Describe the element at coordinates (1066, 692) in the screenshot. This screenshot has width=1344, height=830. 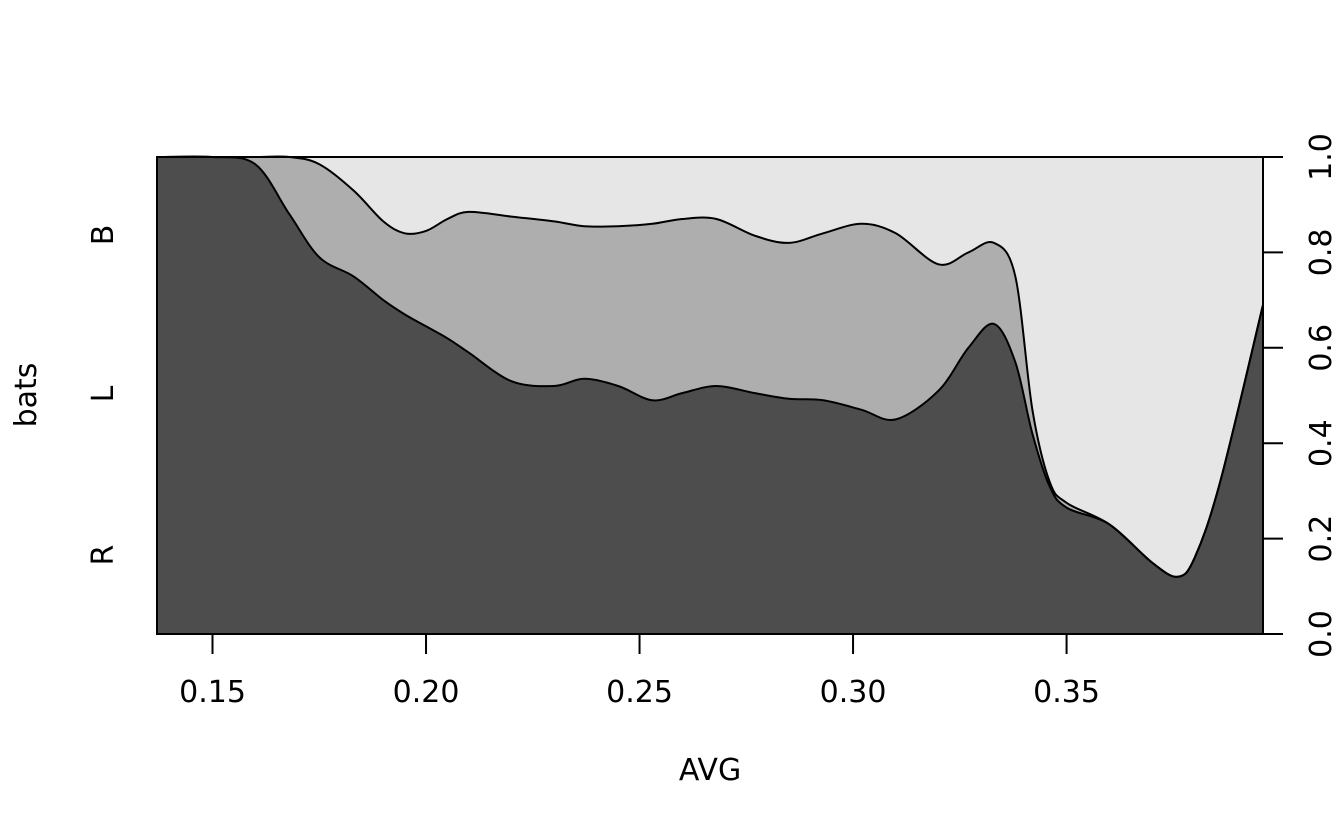
I see `x-tick-label: 0.35` at that location.